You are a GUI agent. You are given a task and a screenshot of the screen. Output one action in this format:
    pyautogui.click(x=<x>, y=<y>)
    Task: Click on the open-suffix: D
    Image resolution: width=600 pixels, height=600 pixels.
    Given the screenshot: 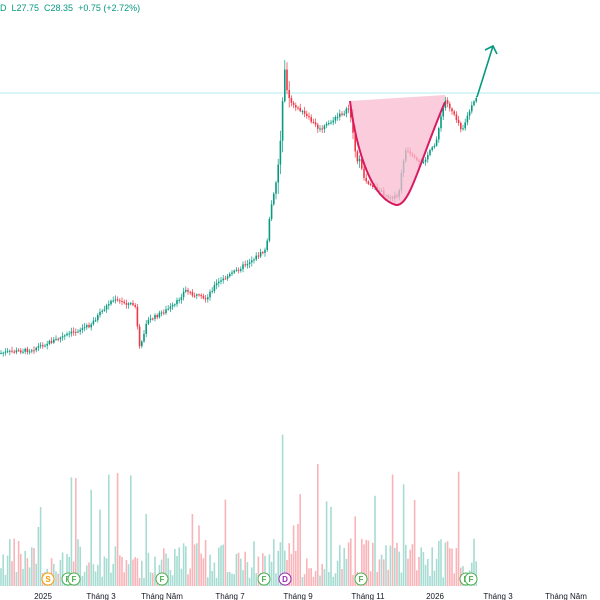 What is the action you would take?
    pyautogui.click(x=3, y=8)
    